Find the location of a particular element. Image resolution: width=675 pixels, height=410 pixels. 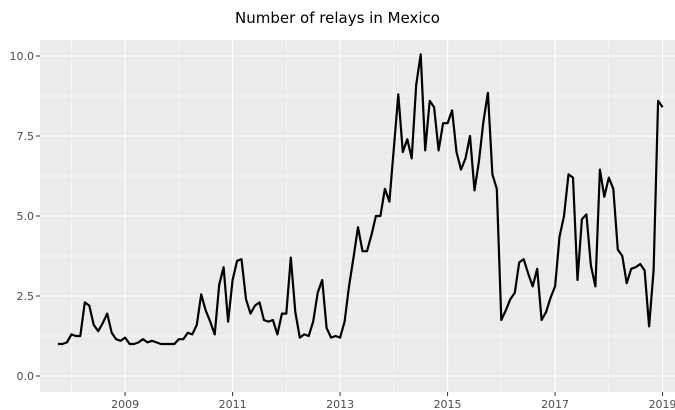

y-tick-label: 7.5 is located at coordinates (26, 136).